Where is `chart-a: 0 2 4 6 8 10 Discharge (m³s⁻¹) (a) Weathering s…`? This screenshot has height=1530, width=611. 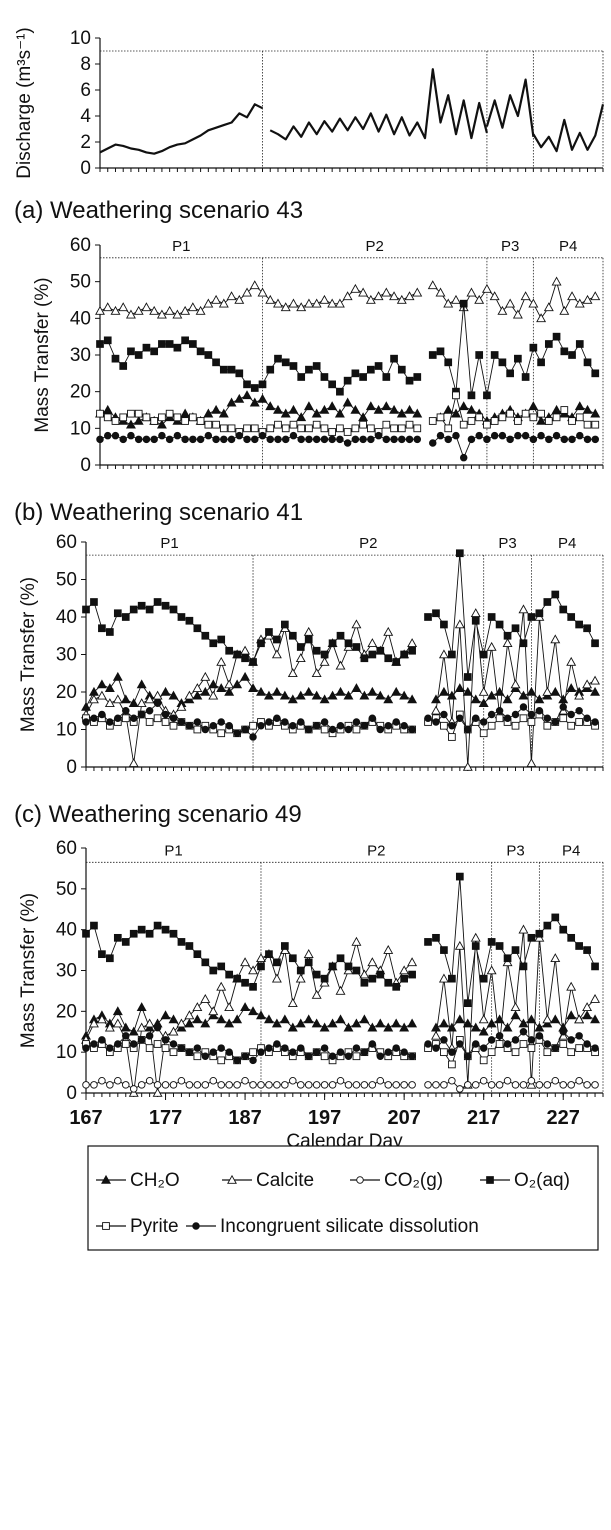
chart-a: 0 2 4 6 8 10 Discharge (m³s⁻¹) (a) Weathering s… is located at coordinates (309, 125).